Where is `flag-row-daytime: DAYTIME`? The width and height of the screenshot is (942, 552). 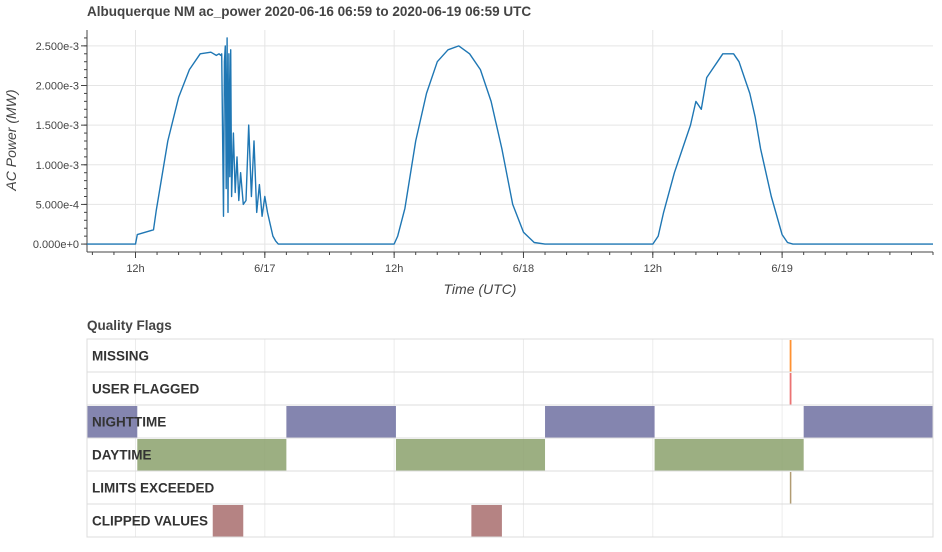
flag-row-daytime: DAYTIME is located at coordinates (510, 455).